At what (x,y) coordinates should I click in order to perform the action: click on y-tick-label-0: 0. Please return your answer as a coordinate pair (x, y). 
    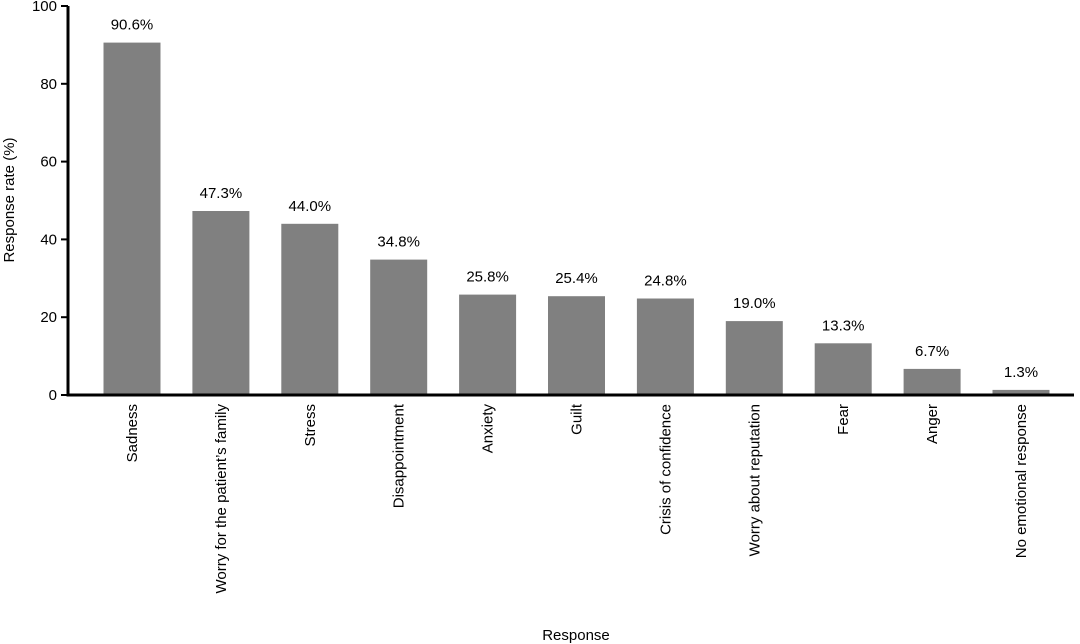
    Looking at the image, I should click on (53, 395).